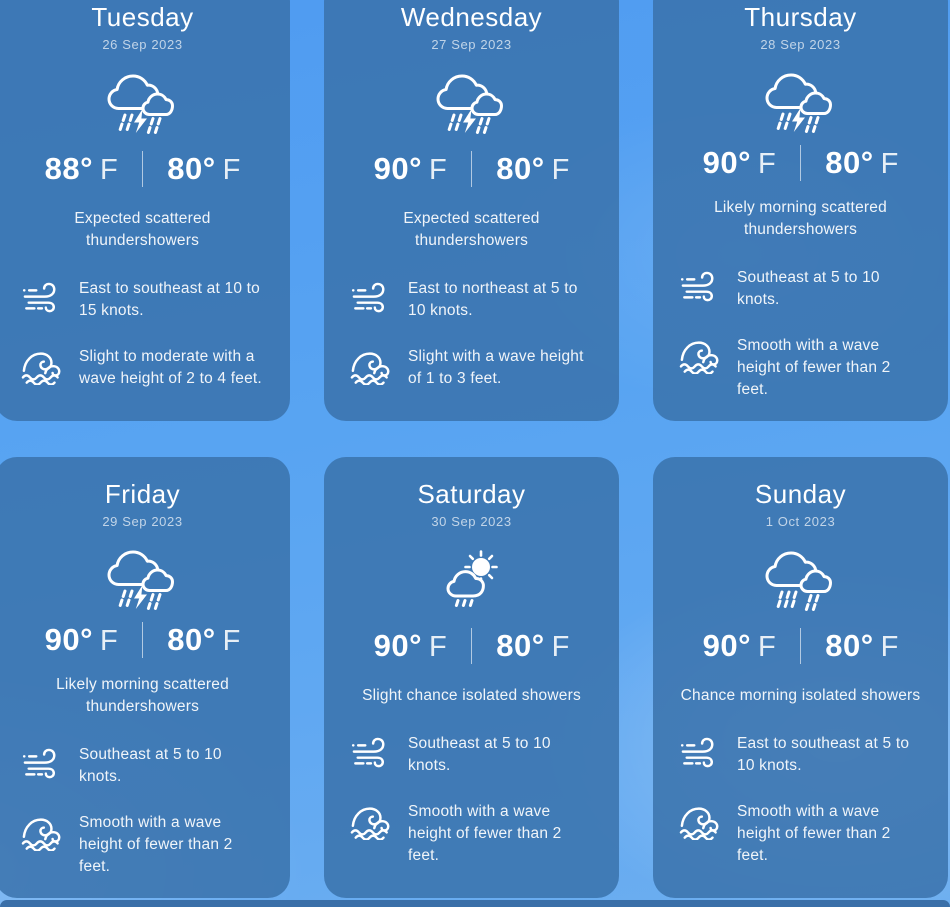 This screenshot has width=950, height=907. Describe the element at coordinates (142, 17) in the screenshot. I see `day-title: Tuesday` at that location.